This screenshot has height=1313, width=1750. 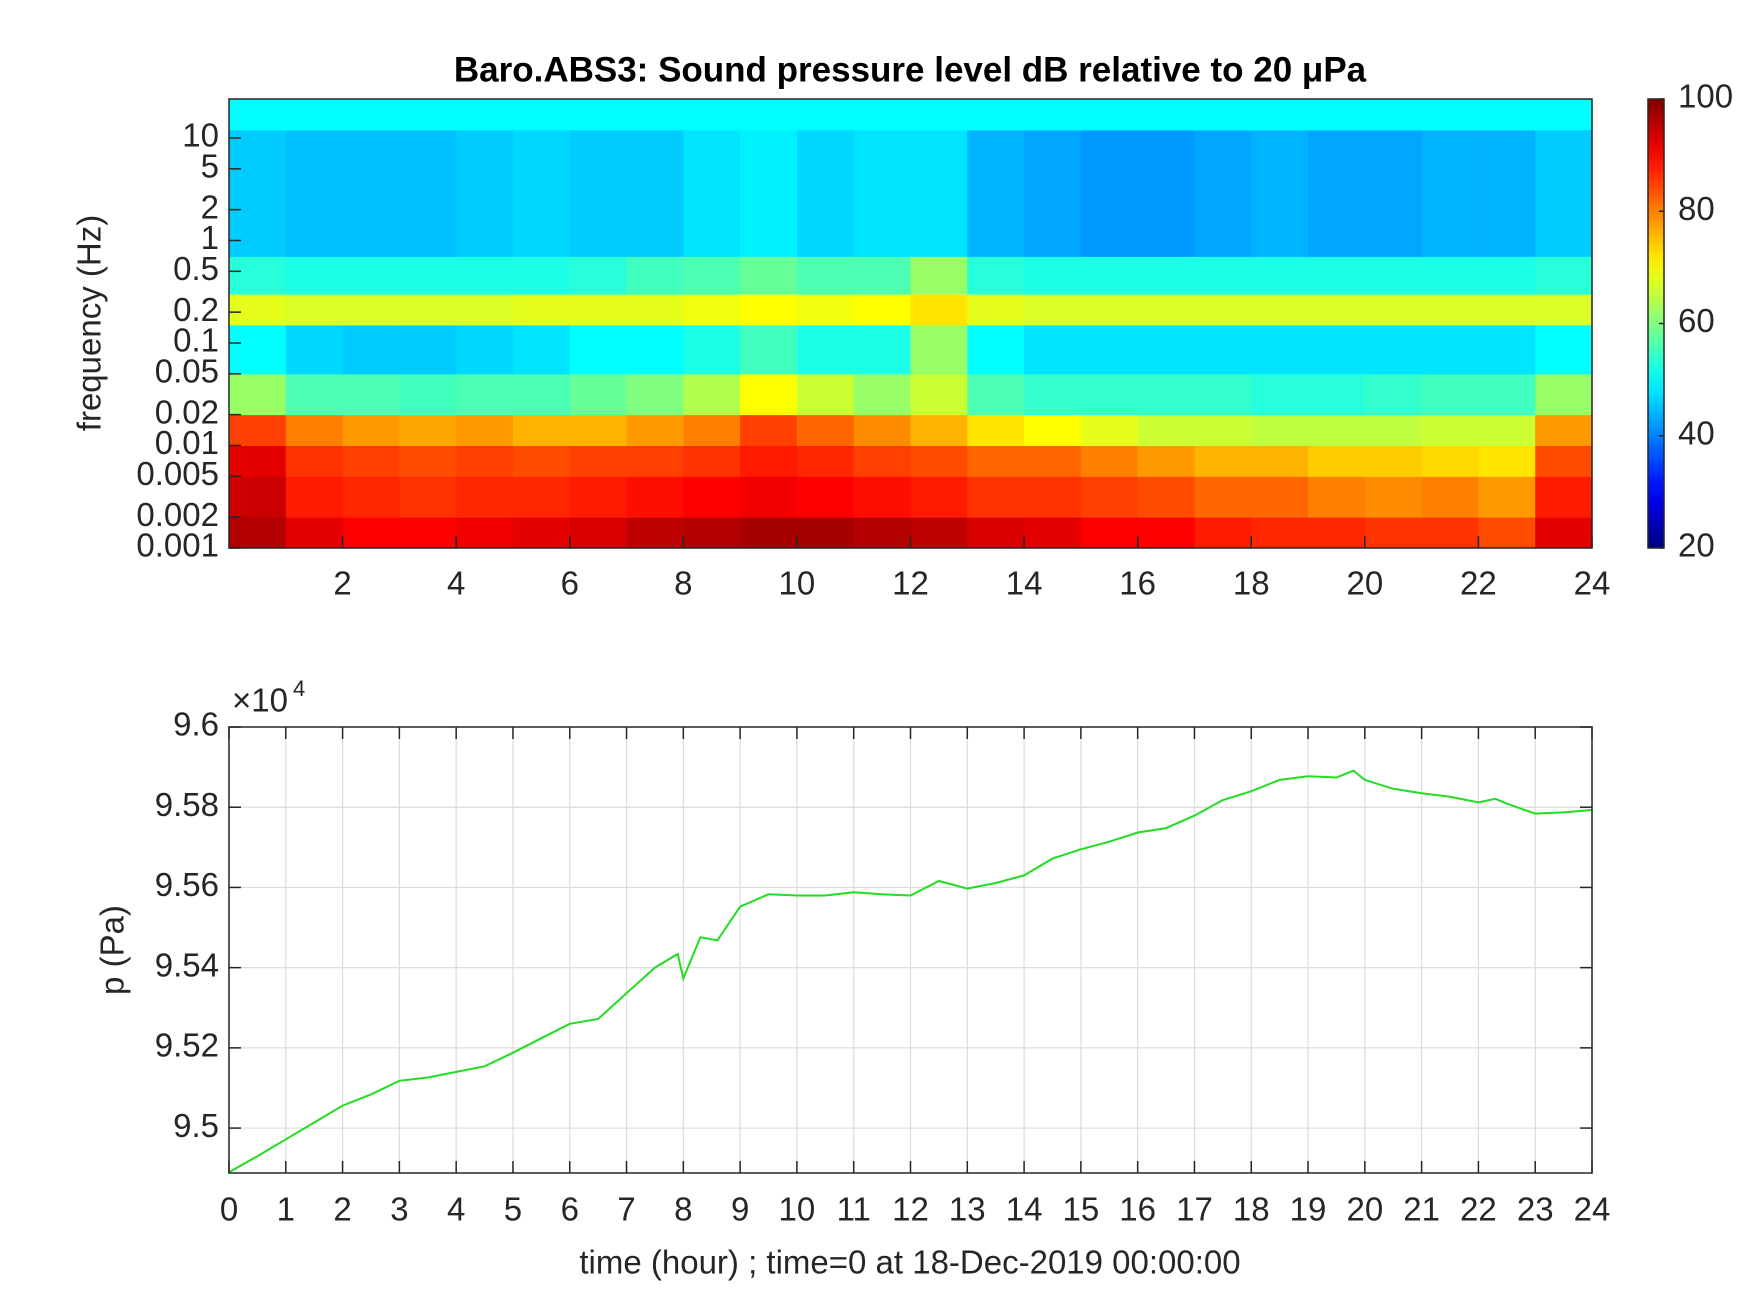 What do you see at coordinates (187, 411) in the screenshot?
I see `y-tick-label: 0.02` at bounding box center [187, 411].